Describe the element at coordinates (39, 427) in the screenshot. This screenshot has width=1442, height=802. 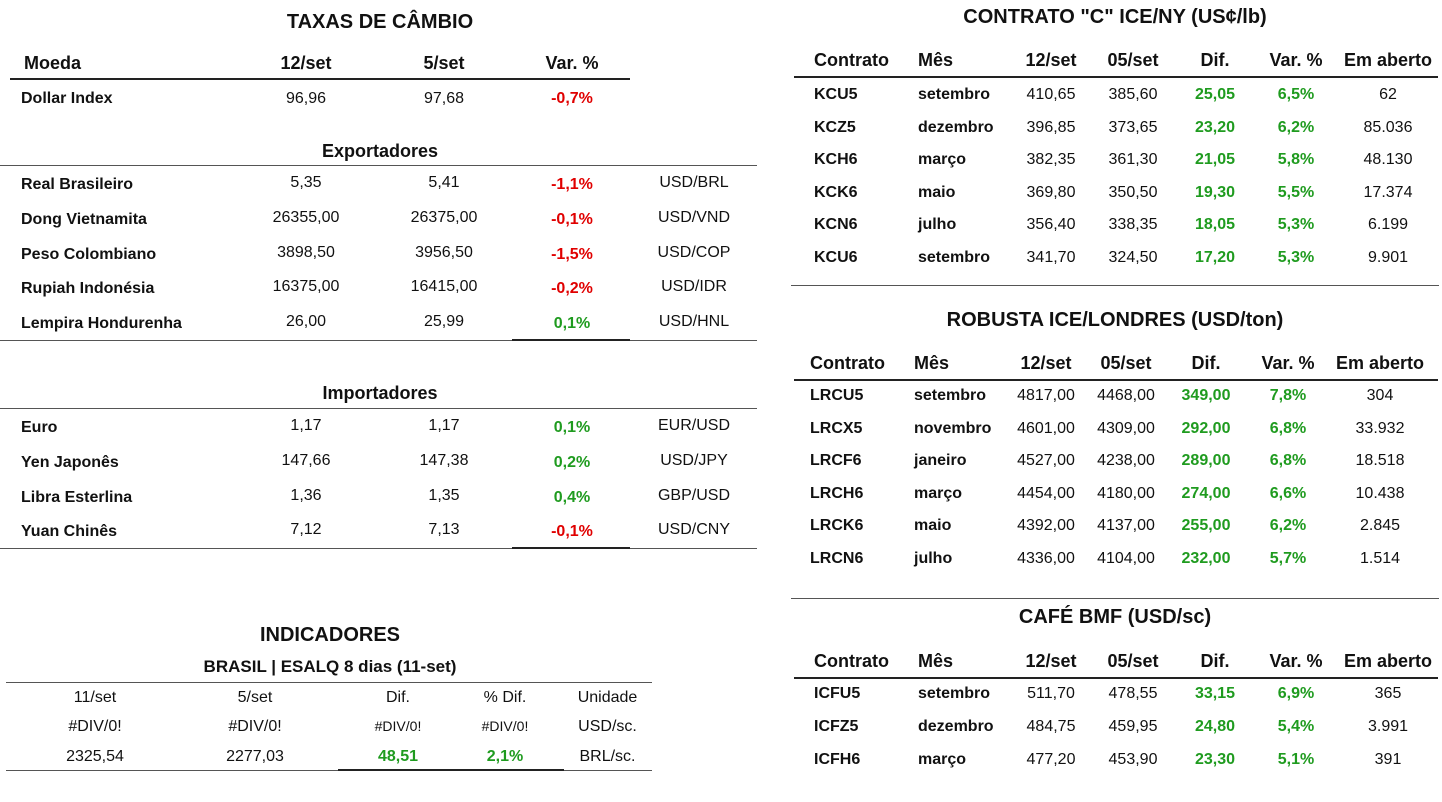
I see `currency-name: Euro` at that location.